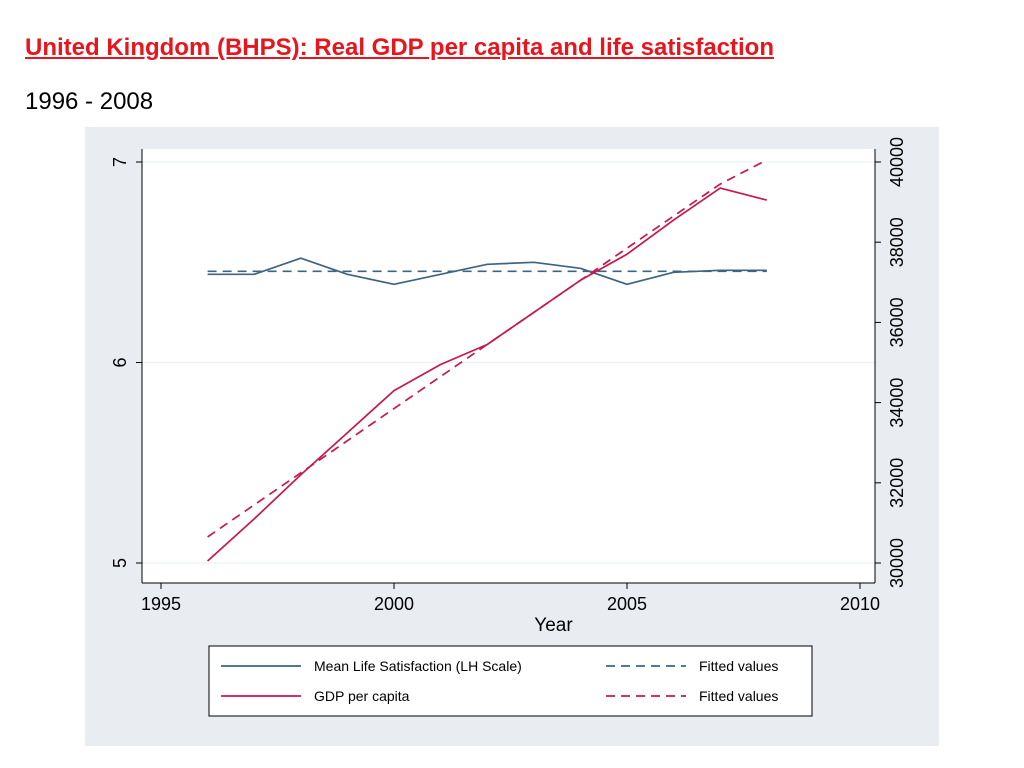  What do you see at coordinates (394, 604) in the screenshot?
I see `x-tick-label: 2000` at bounding box center [394, 604].